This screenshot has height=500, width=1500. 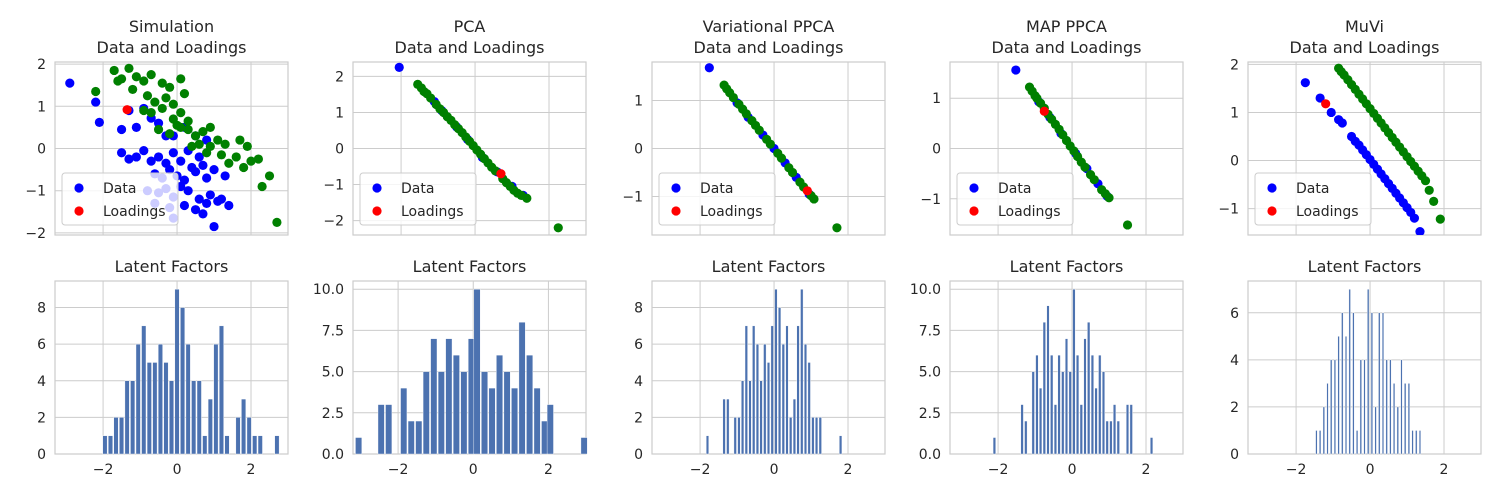 What do you see at coordinates (333, 222) in the screenshot?
I see `y-tick-label: −2` at bounding box center [333, 222].